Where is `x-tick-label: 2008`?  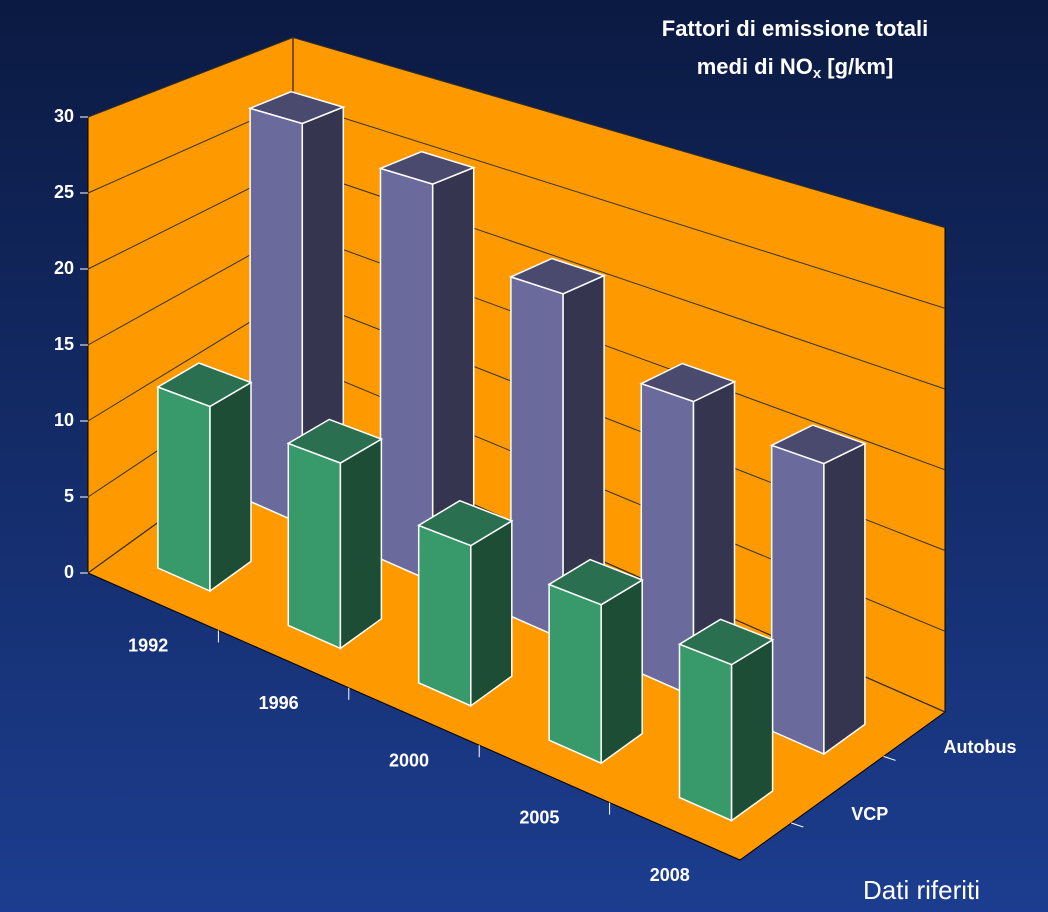 x-tick-label: 2008 is located at coordinates (670, 875).